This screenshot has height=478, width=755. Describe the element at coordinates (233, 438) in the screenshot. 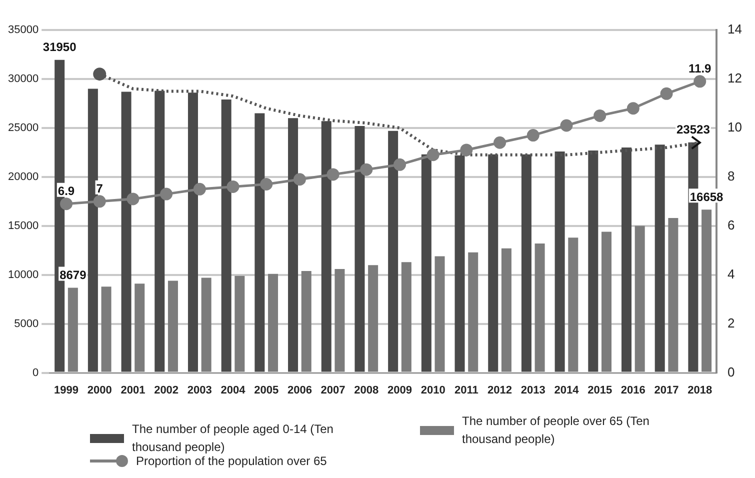

I see `legend-label: The number of people aged 0-14 (Ten thousand people)` at that location.